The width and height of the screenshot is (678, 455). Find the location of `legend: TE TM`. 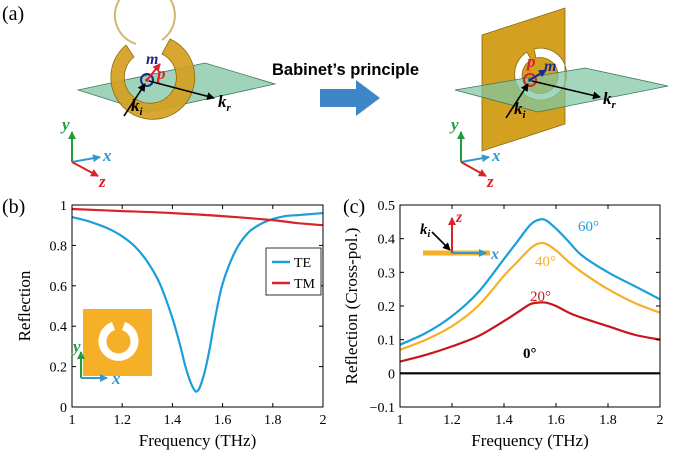

legend: TE TM is located at coordinates (293, 271).